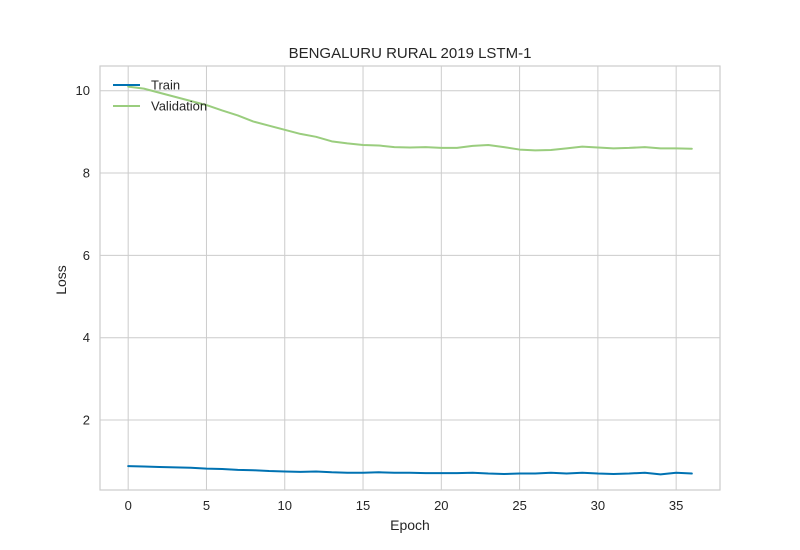  What do you see at coordinates (410, 470) in the screenshot?
I see `series-line-train` at bounding box center [410, 470].